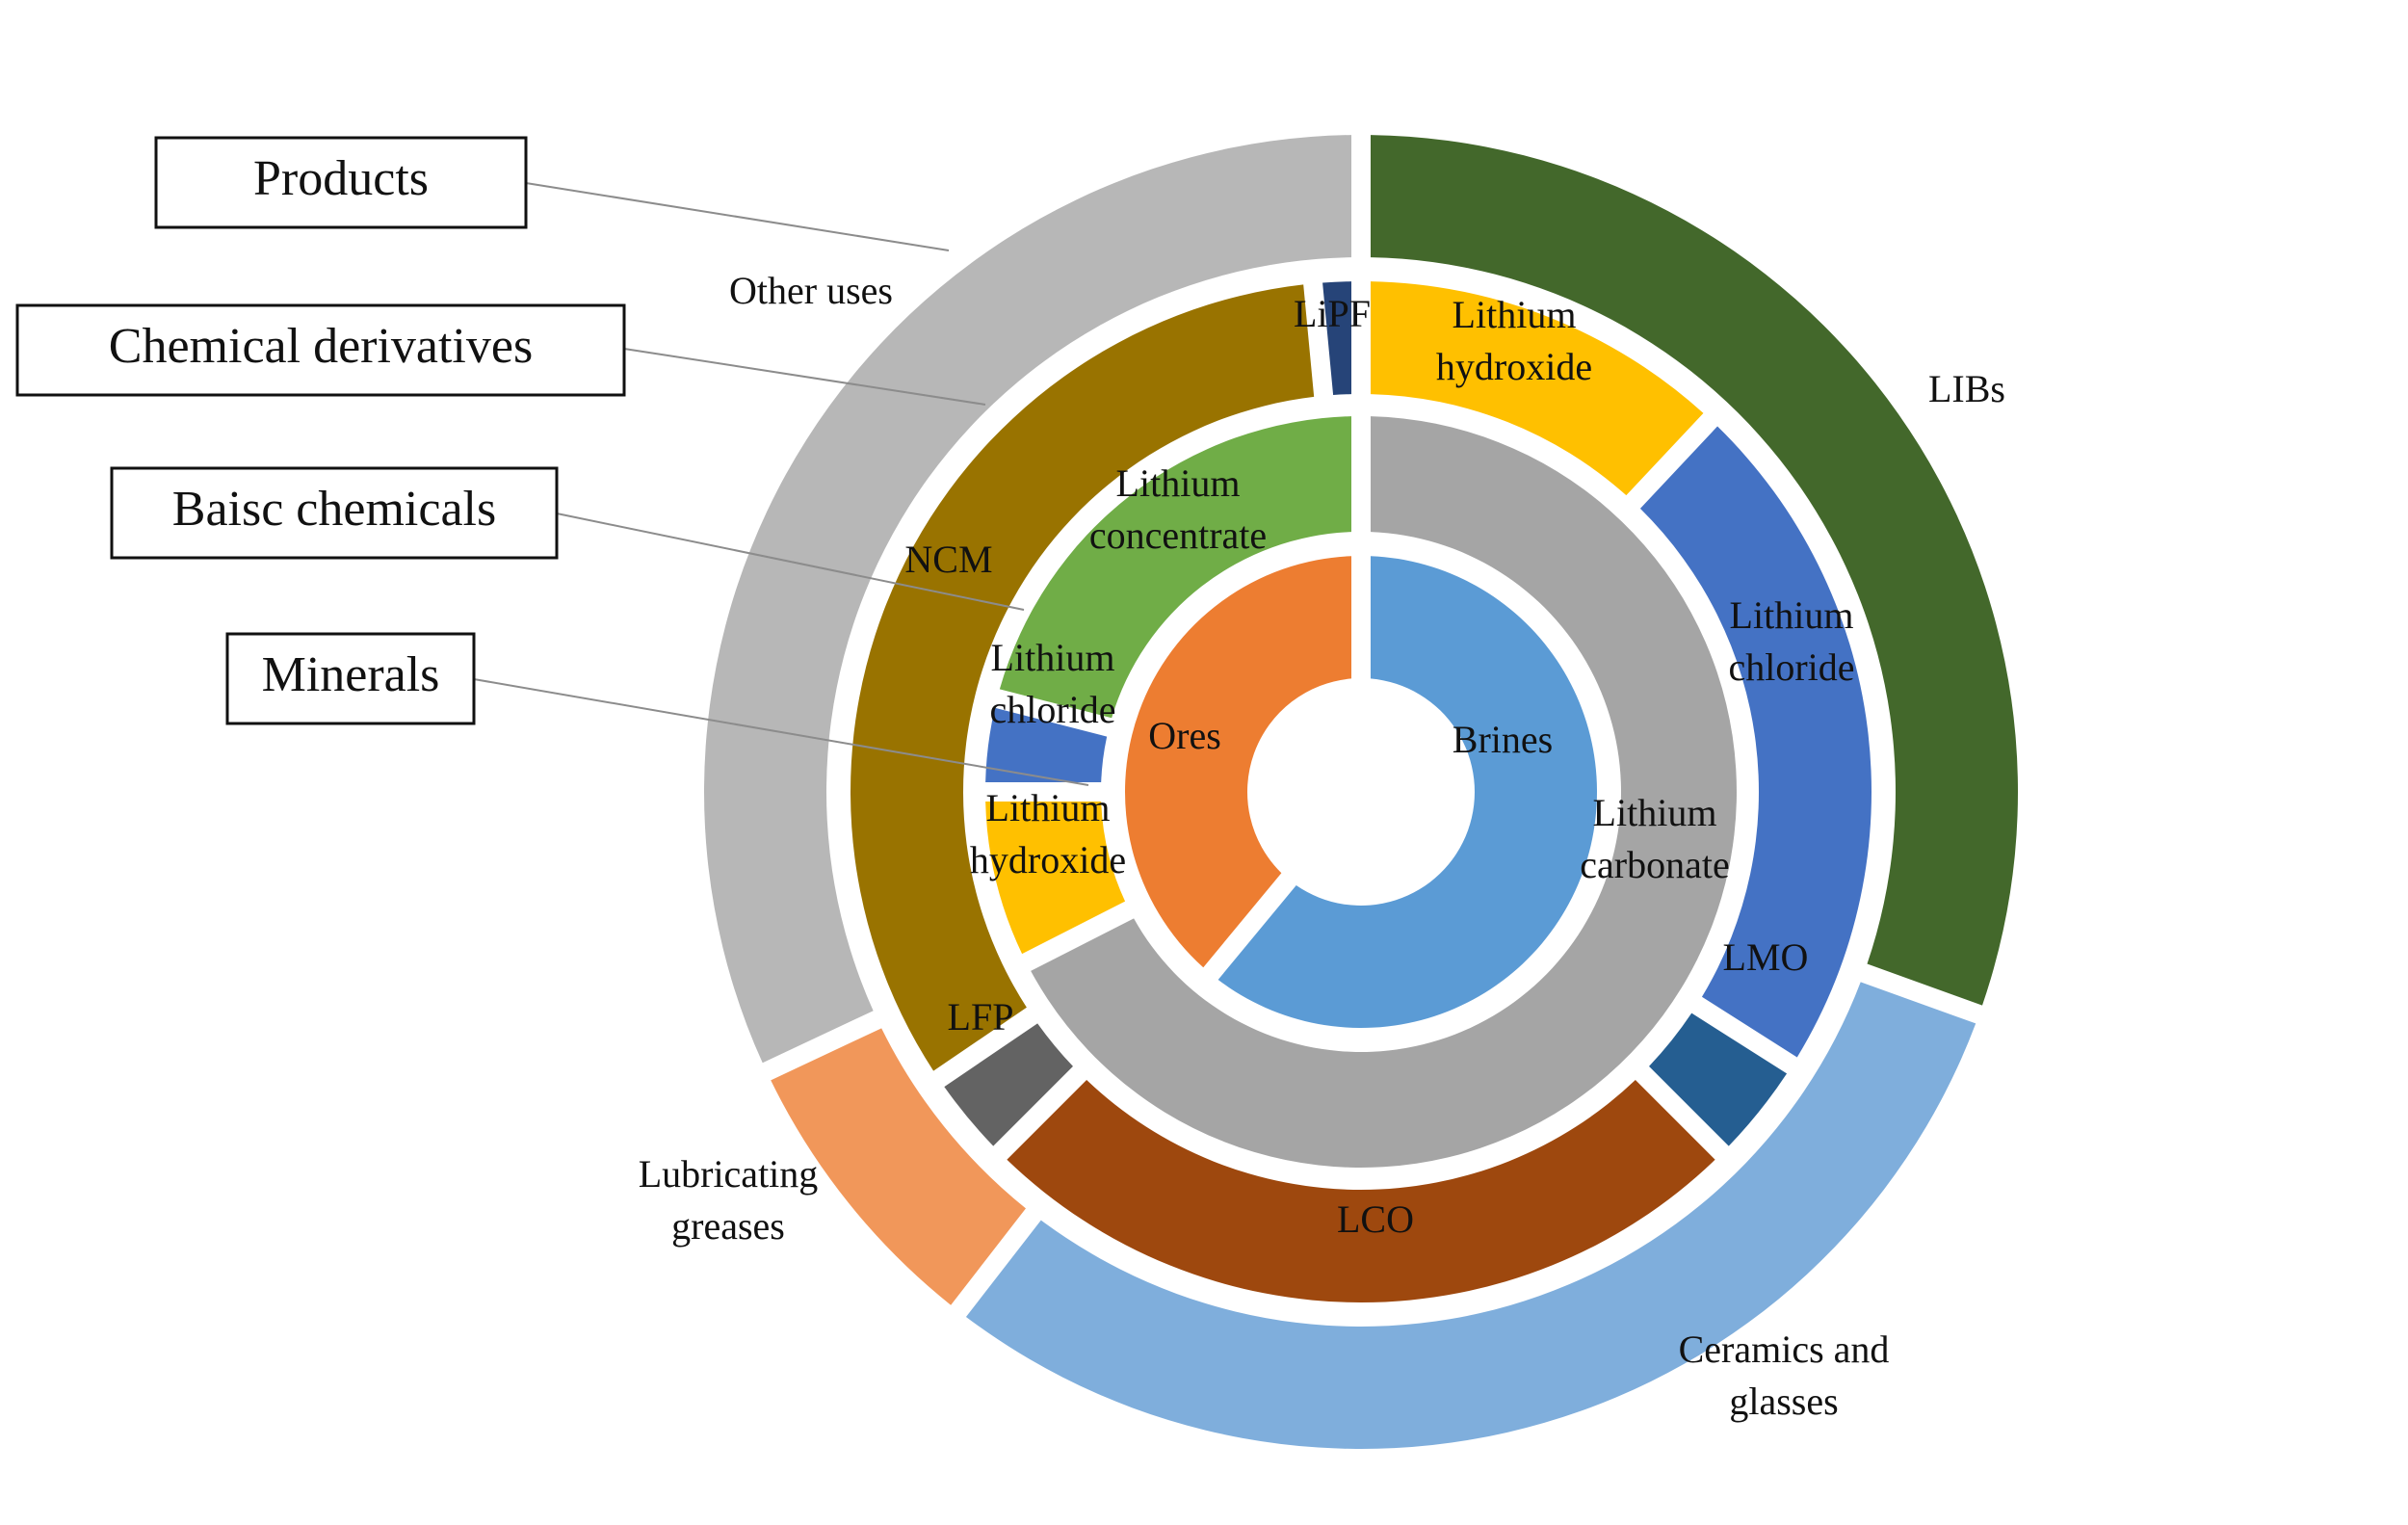 The width and height of the screenshot is (2408, 1525). Describe the element at coordinates (1766, 957) in the screenshot. I see `segment-label: LMO` at that location.